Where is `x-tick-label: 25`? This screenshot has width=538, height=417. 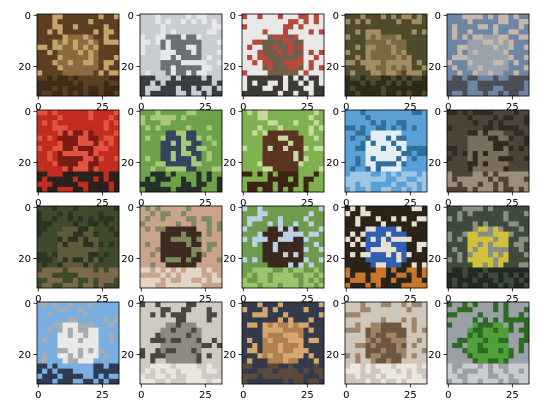 x-tick-label: 25 is located at coordinates (205, 299).